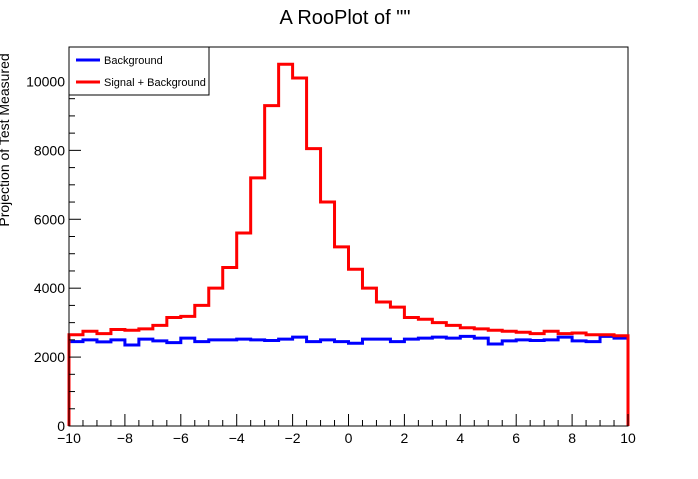 The width and height of the screenshot is (698, 479). What do you see at coordinates (45, 81) in the screenshot?
I see `y-tick-label: 10000` at bounding box center [45, 81].